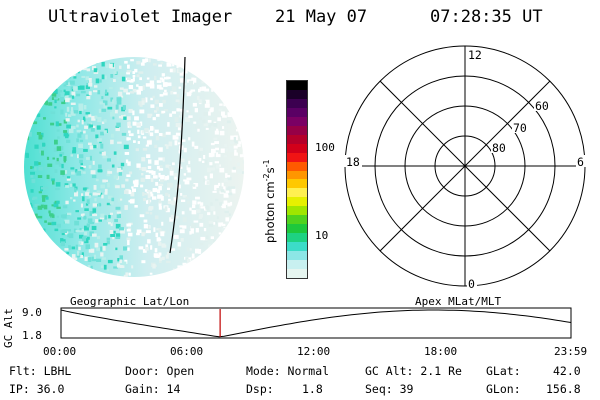  What do you see at coordinates (413, 371) in the screenshot?
I see `info-gc-alt: GC Alt: 2.1 Re` at bounding box center [413, 371].